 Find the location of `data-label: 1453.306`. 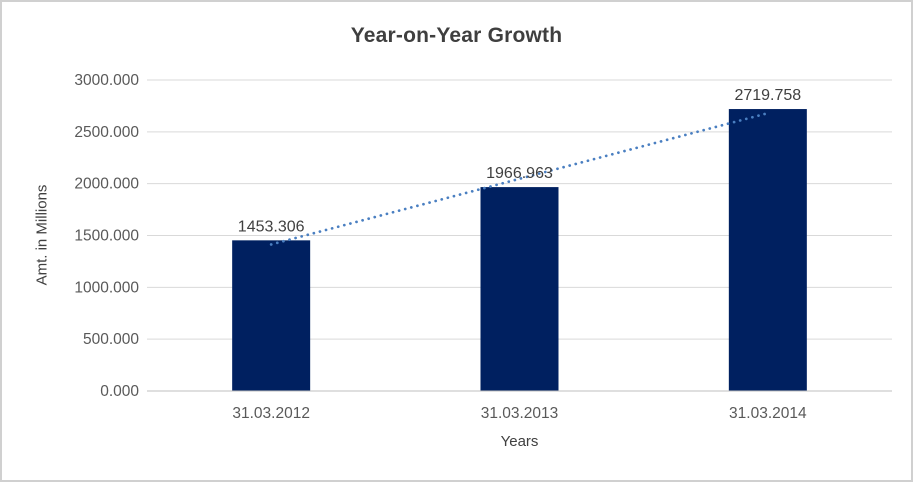

data-label: 1453.306 is located at coordinates (271, 226).